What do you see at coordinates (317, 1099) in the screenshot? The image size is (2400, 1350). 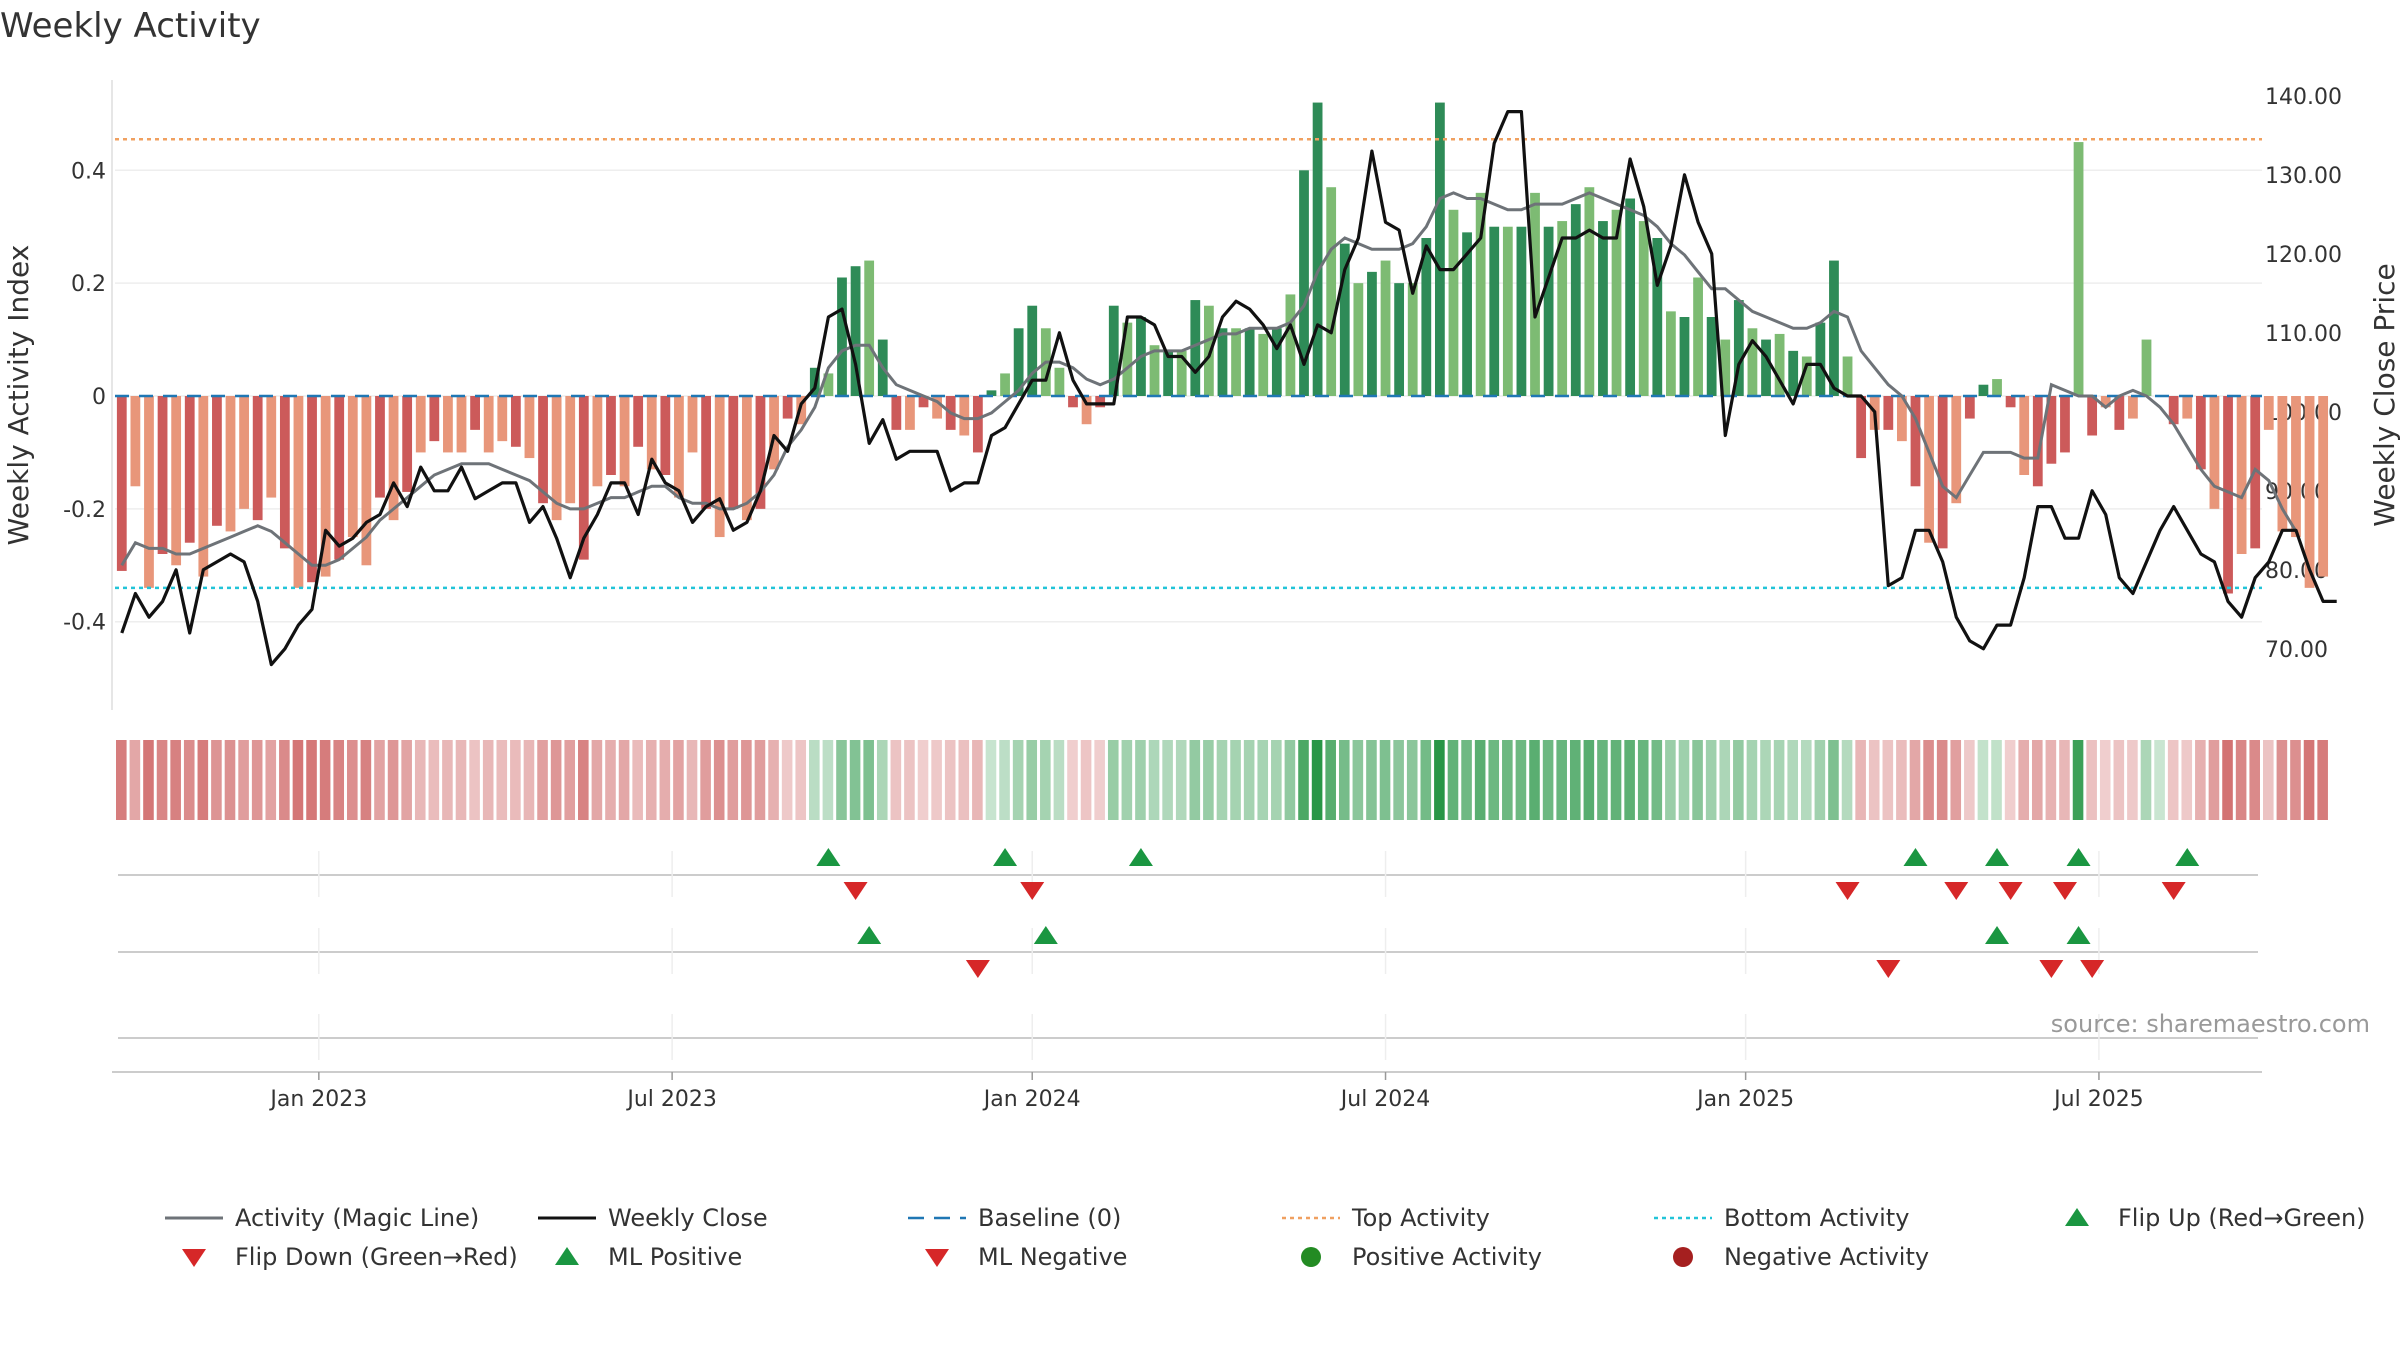 I see `x-tick-label: Jan 2023` at bounding box center [317, 1099].